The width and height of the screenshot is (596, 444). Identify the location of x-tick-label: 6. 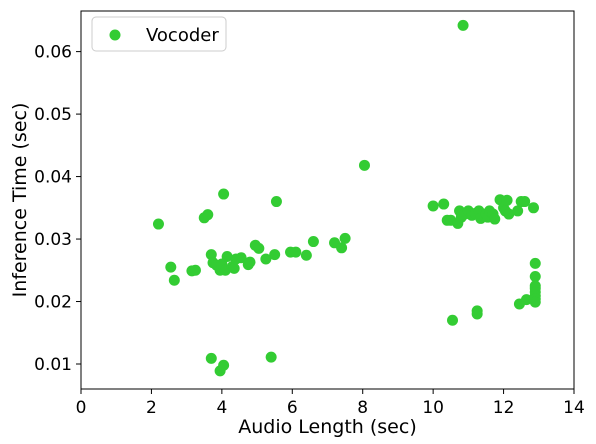
(292, 408).